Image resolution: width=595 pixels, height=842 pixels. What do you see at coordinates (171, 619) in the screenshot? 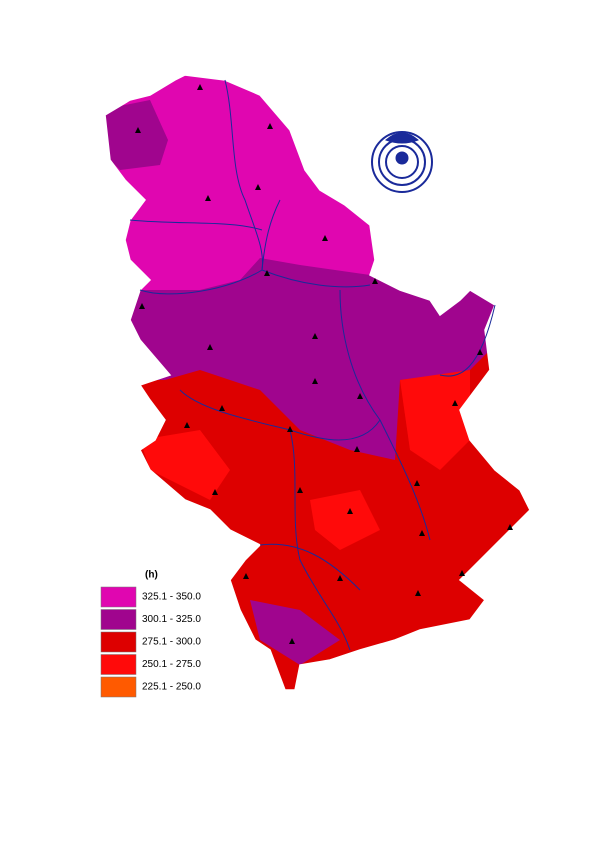
I see `legend-label: 300.1 - 325.0` at bounding box center [171, 619].